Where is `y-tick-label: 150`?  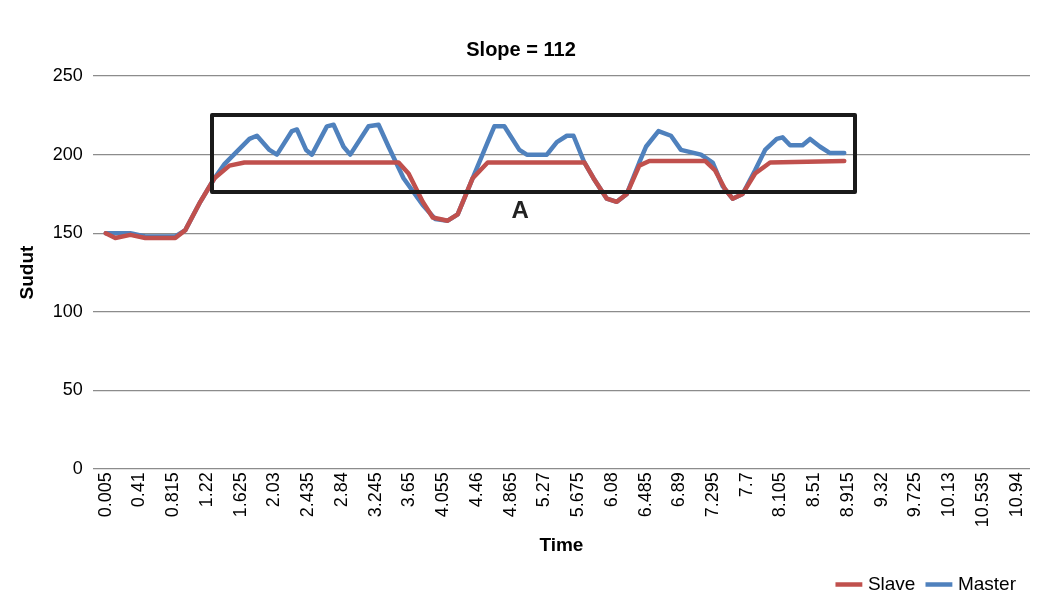 y-tick-label: 150 is located at coordinates (67, 232).